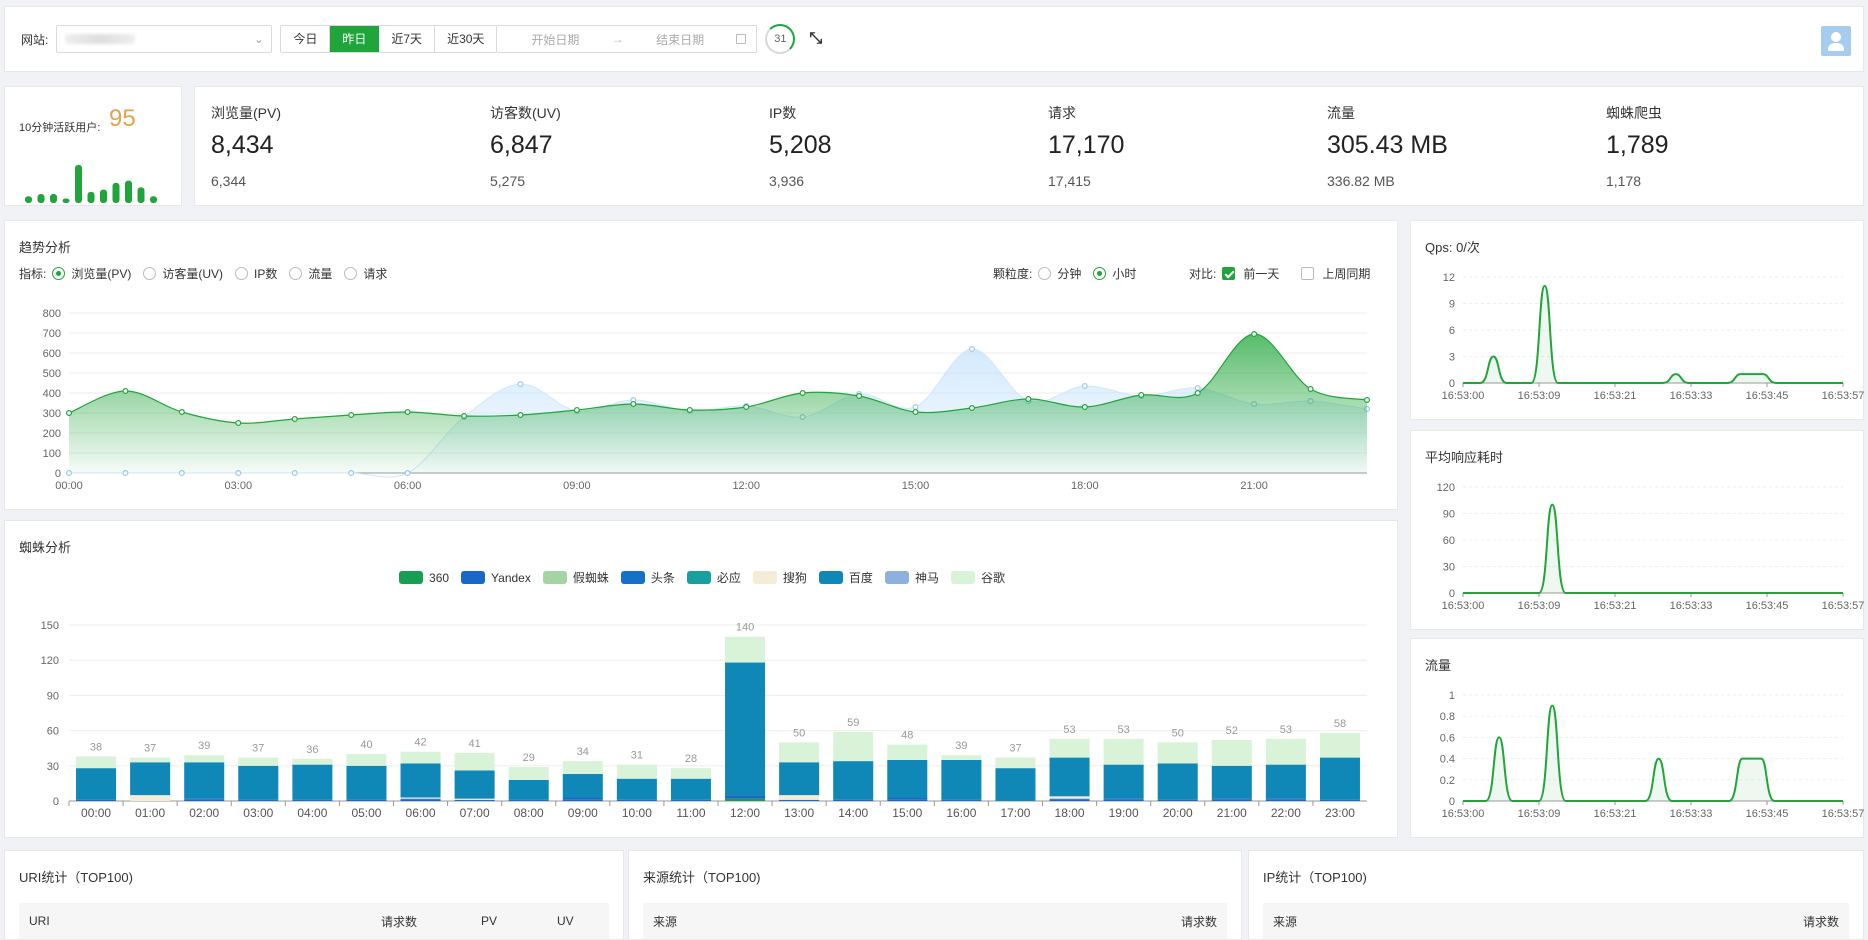  I want to click on x-tick-label: 16:53:09, so click(1539, 814).